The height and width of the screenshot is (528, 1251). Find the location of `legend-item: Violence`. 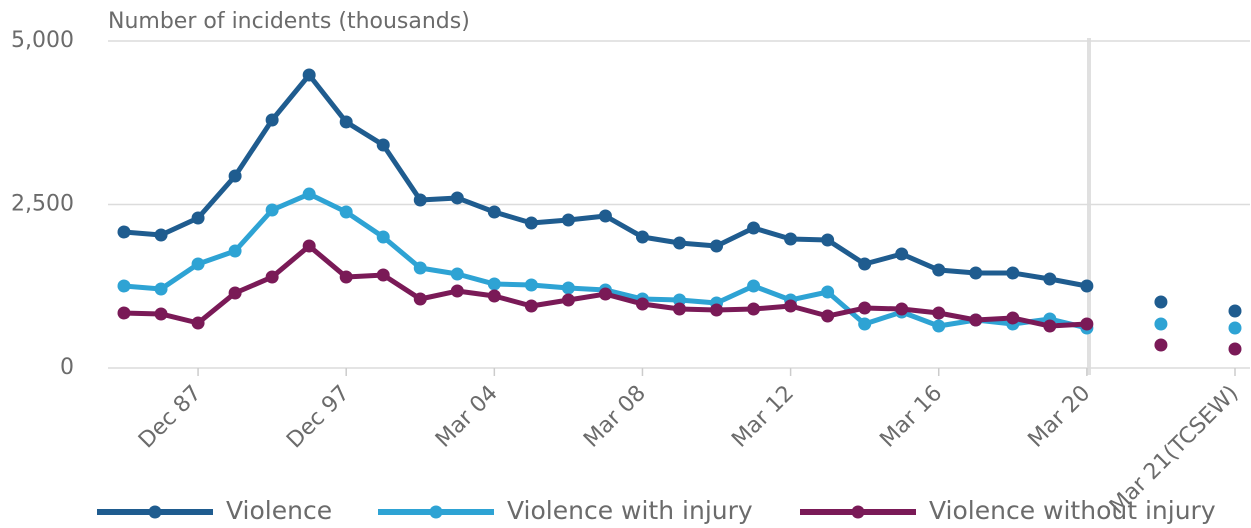

legend-item: Violence is located at coordinates (214, 510).